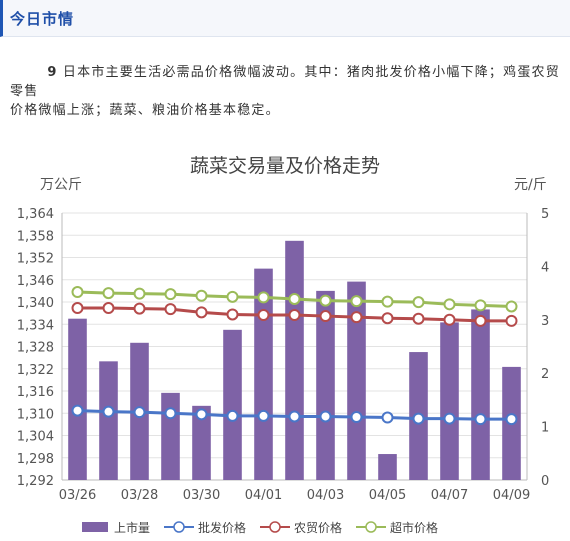 This screenshot has width=570, height=541. Describe the element at coordinates (201, 495) in the screenshot. I see `x-axis-tick-label: 03/30` at that location.